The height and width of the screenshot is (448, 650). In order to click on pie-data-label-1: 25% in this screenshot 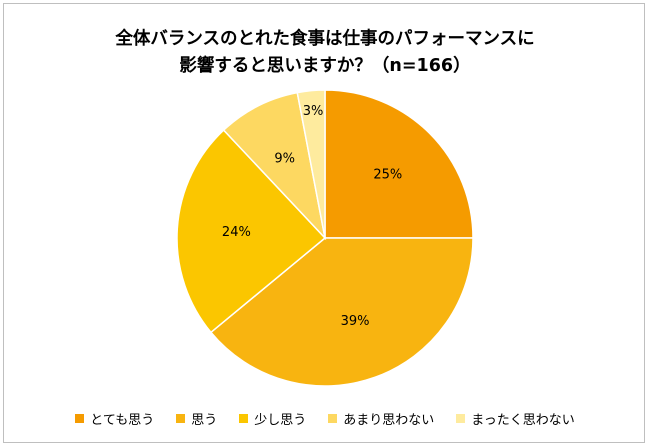, I will do `click(387, 175)`.